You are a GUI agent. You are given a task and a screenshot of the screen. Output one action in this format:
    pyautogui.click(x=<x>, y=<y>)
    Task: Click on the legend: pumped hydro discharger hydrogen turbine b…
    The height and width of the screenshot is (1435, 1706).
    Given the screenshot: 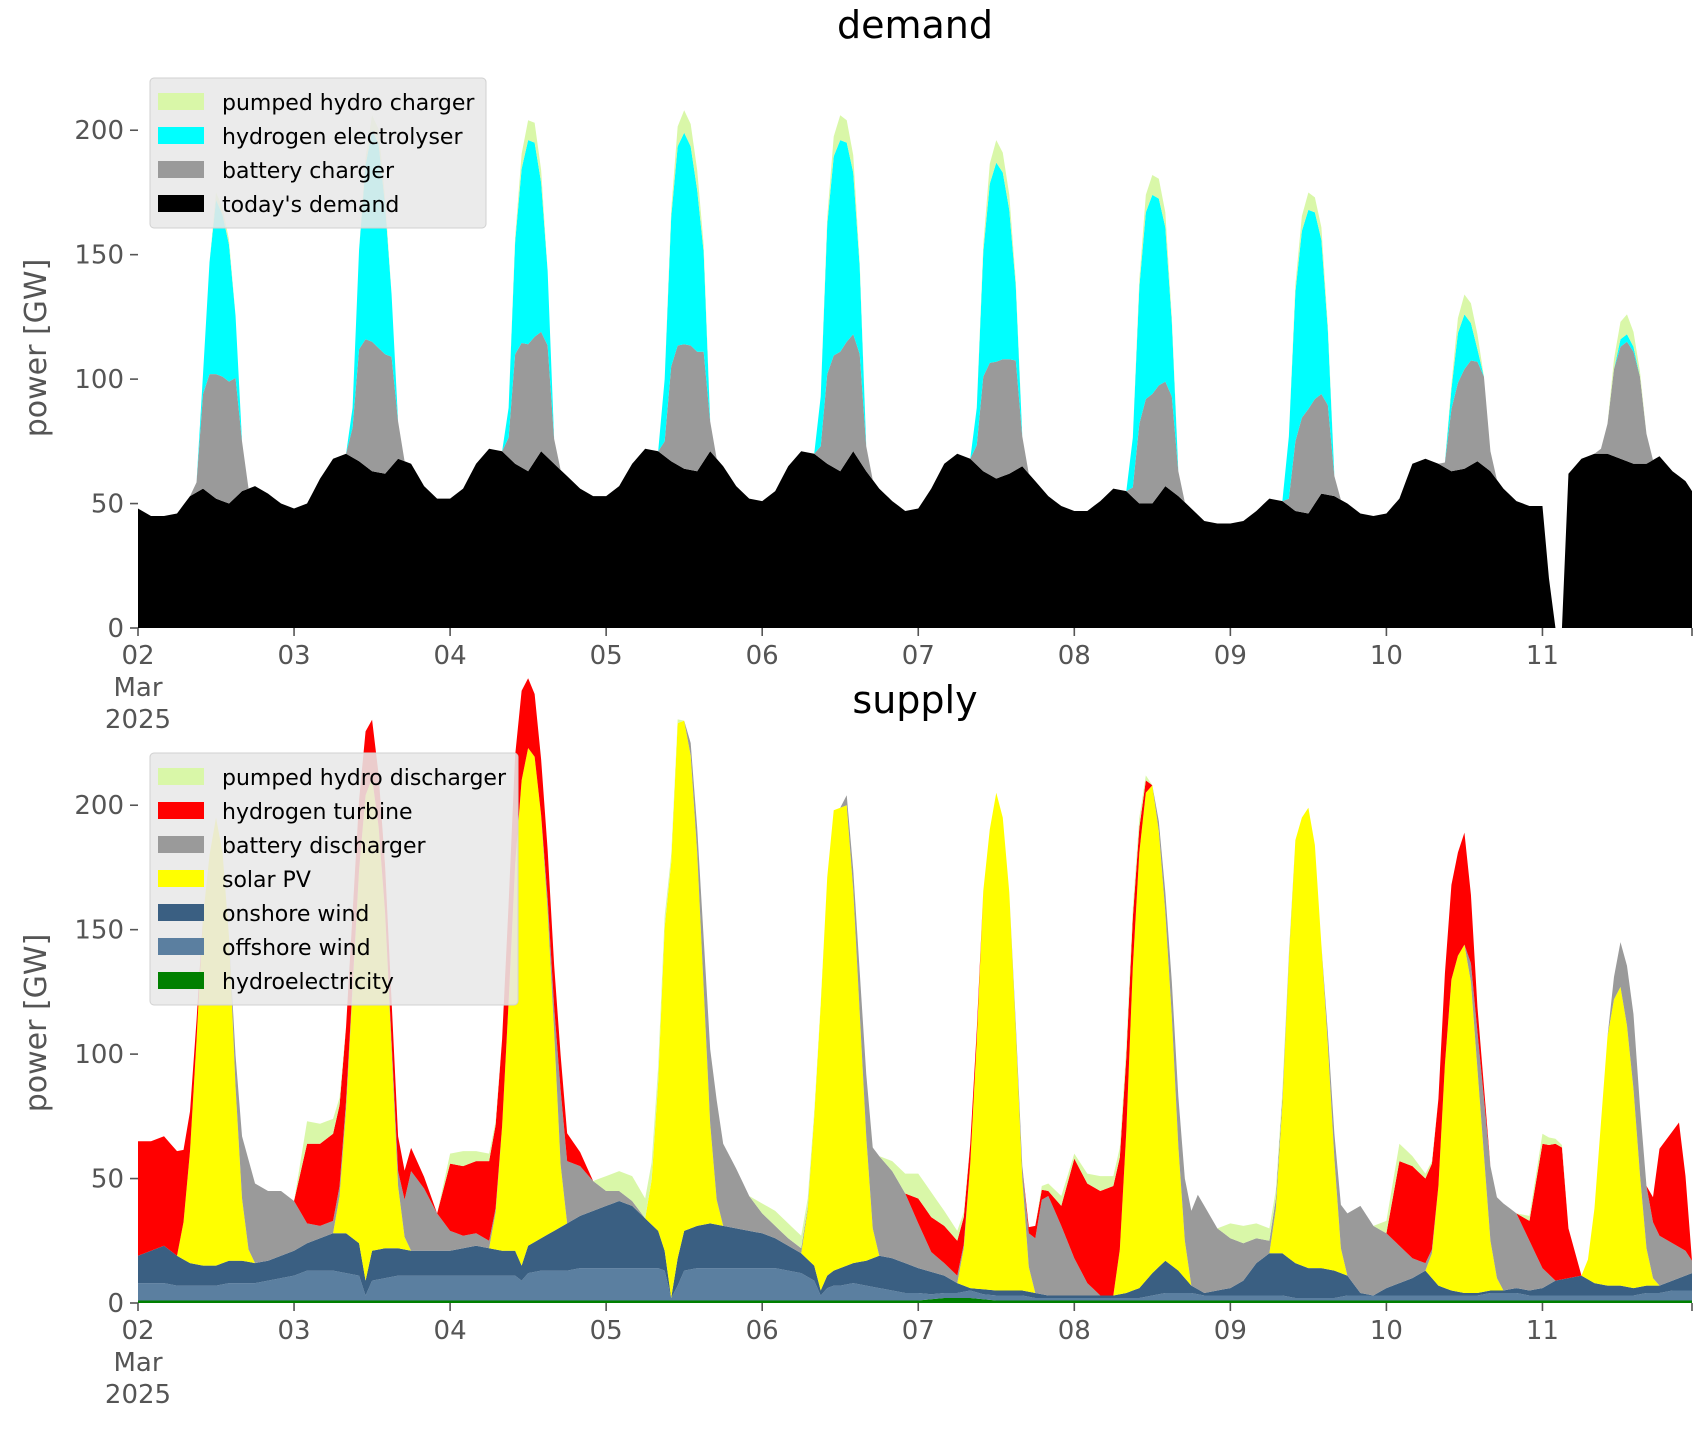 What is the action you would take?
    pyautogui.click(x=334, y=879)
    